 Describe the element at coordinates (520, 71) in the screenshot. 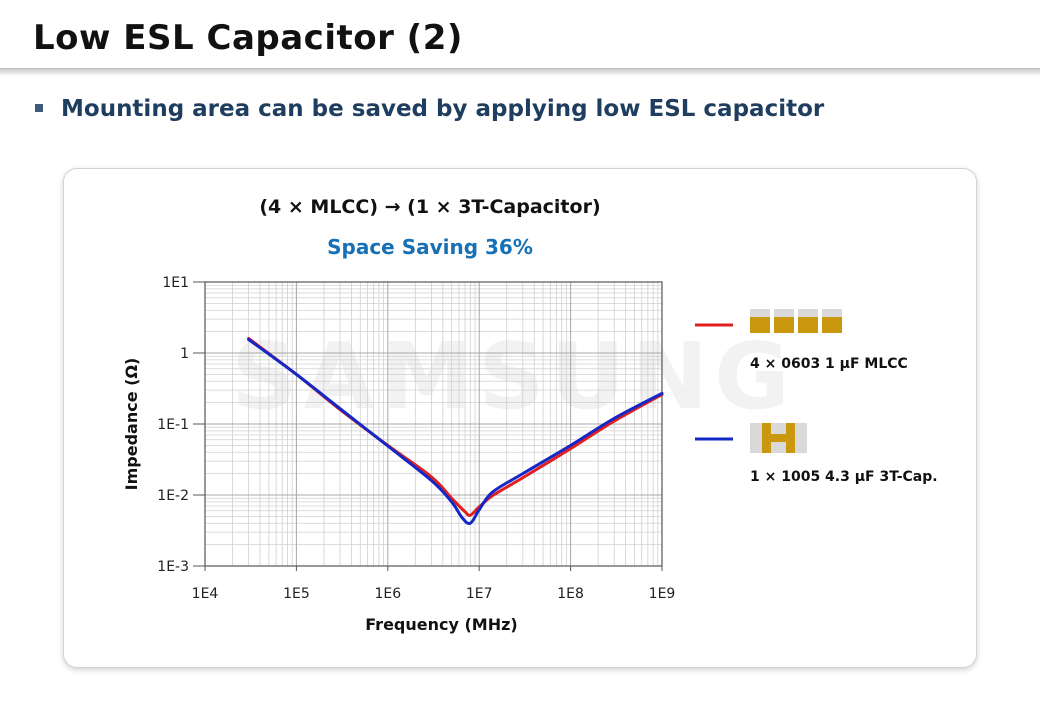

I see `title-divider` at that location.